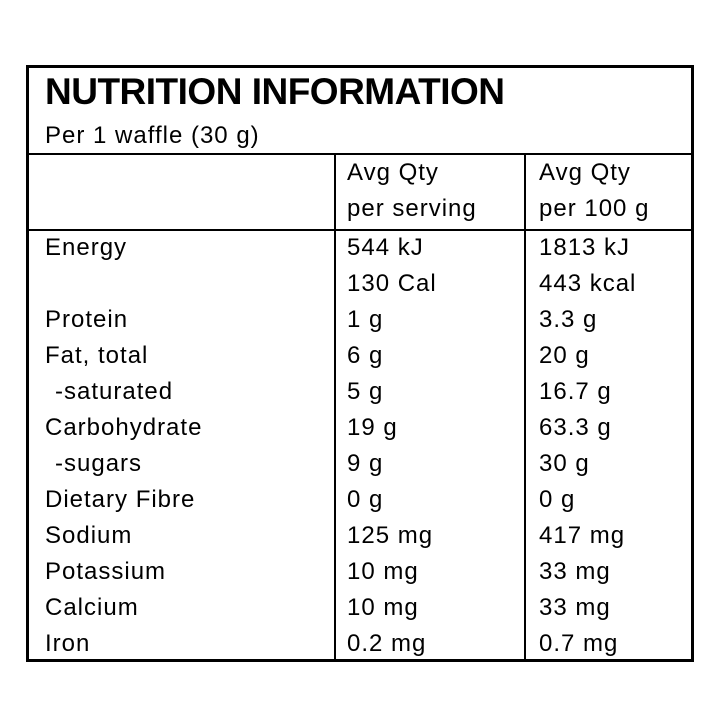 The image size is (720, 720). I want to click on cell: 544 kJ, so click(385, 247).